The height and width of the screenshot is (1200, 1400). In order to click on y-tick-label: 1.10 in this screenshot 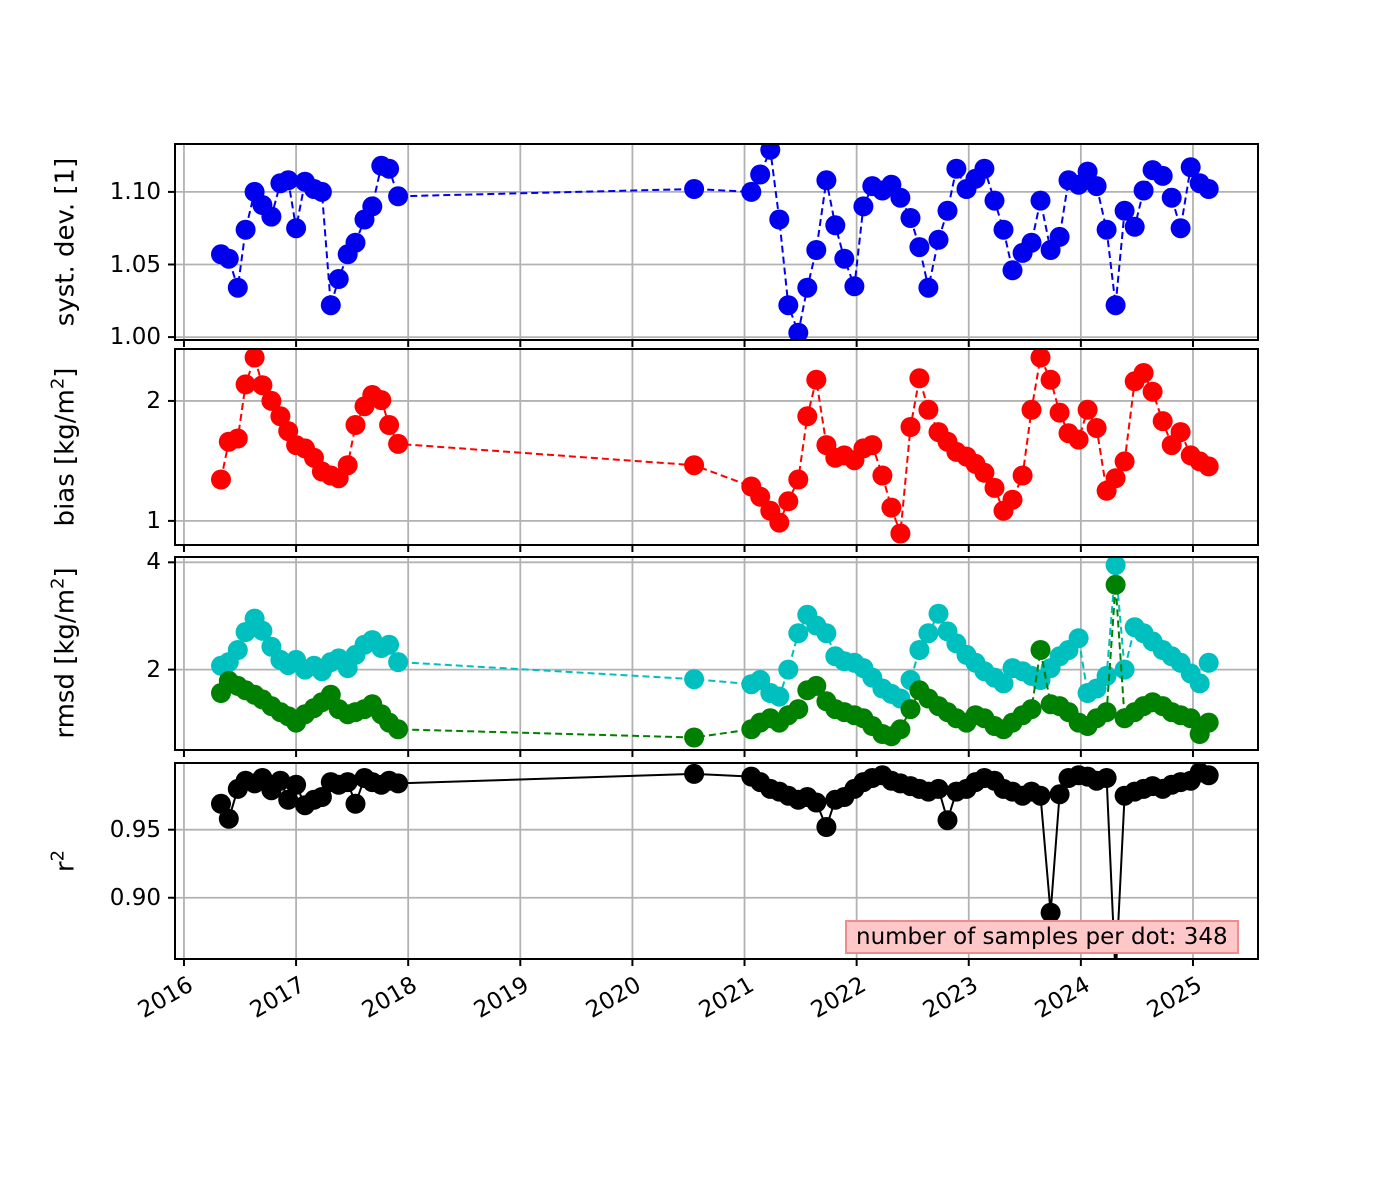, I will do `click(135, 191)`.